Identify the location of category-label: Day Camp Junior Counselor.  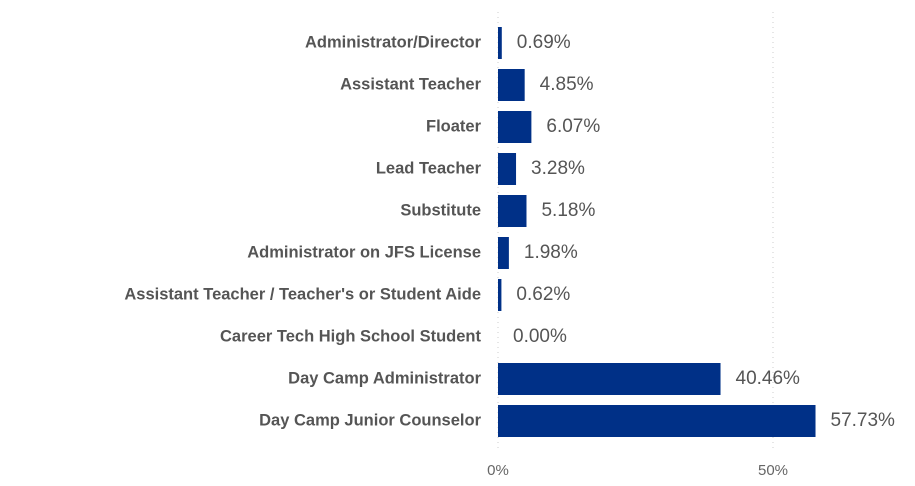
(370, 420).